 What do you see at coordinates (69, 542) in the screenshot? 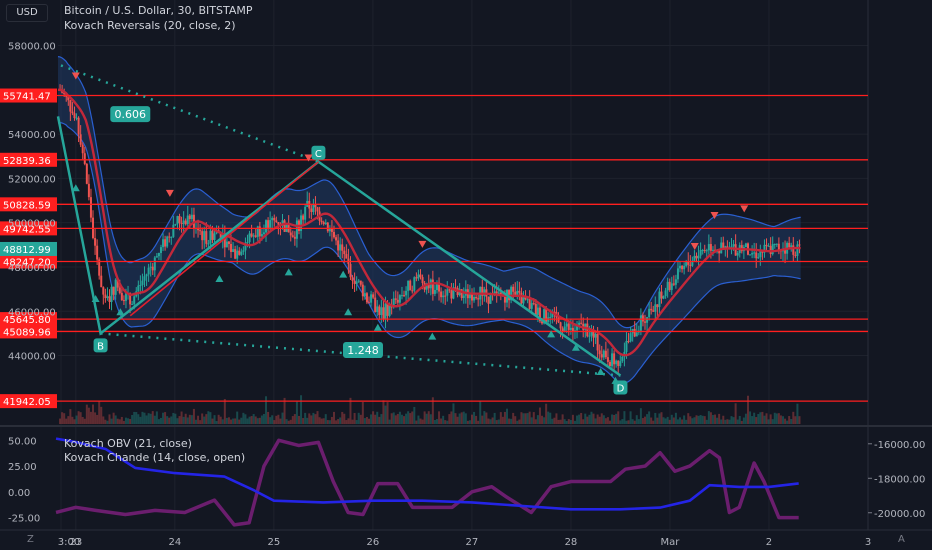
I see `x-tick-label: 3:00` at bounding box center [69, 542].